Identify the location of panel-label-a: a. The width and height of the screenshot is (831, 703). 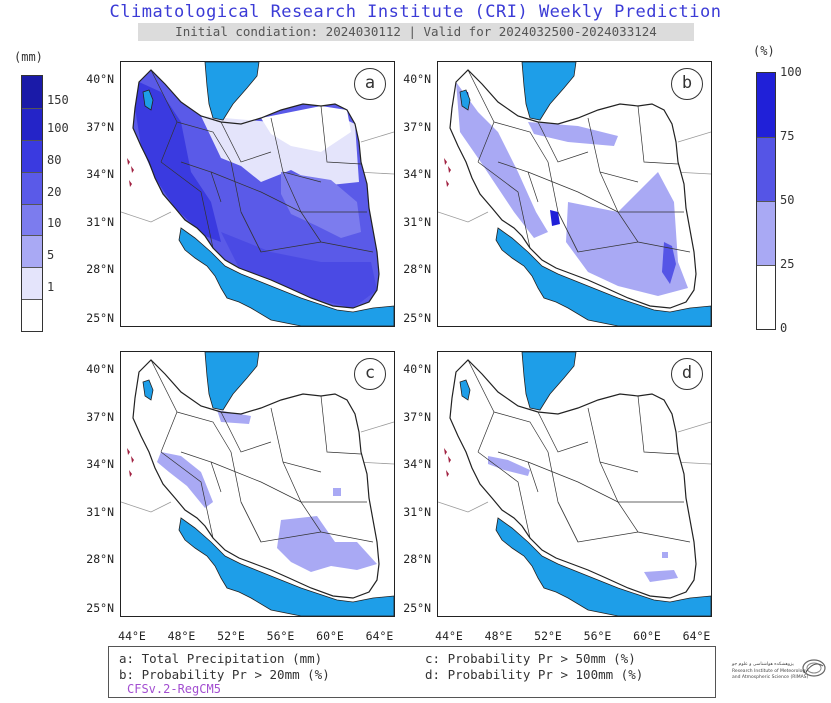
(370, 84).